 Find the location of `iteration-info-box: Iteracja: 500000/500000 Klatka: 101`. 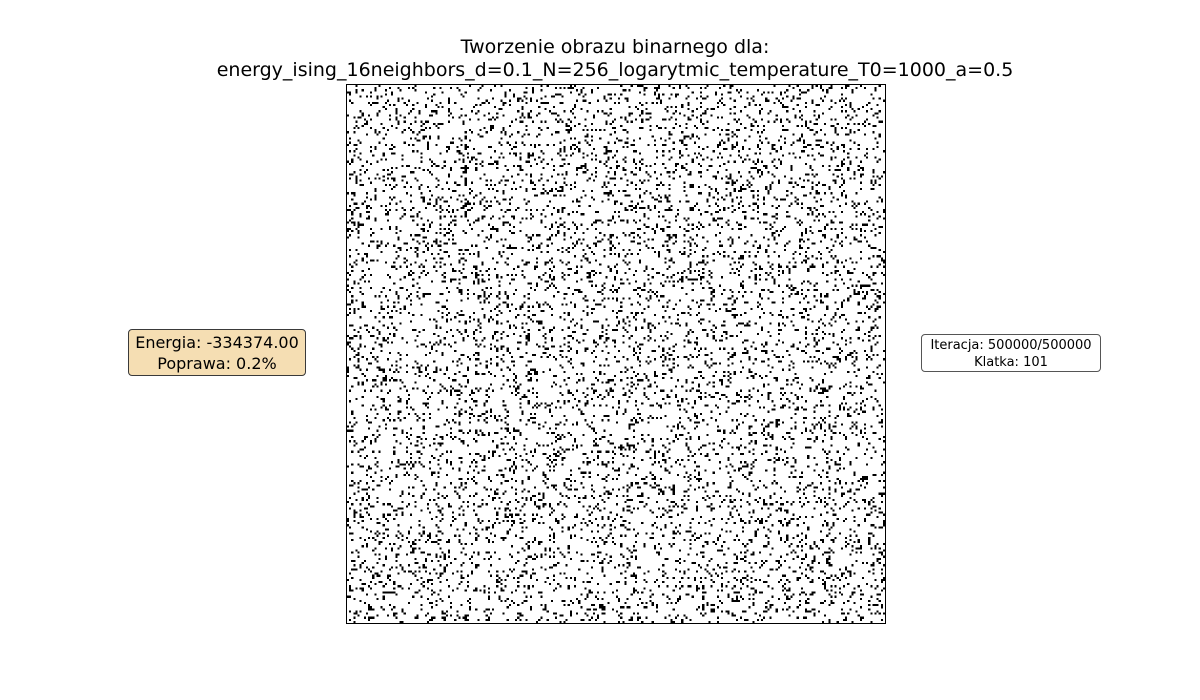

iteration-info-box: Iteracja: 500000/500000 Klatka: 101 is located at coordinates (1011, 353).